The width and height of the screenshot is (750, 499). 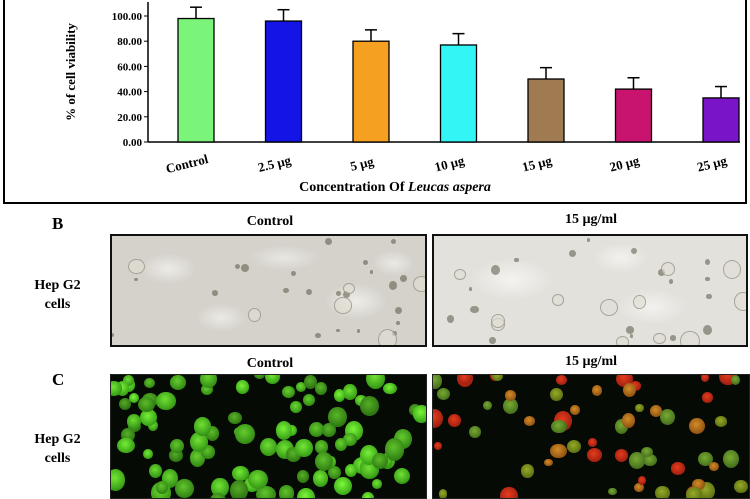 I want to click on panel-b-row-label: Hep G2 cells, so click(x=57, y=295).